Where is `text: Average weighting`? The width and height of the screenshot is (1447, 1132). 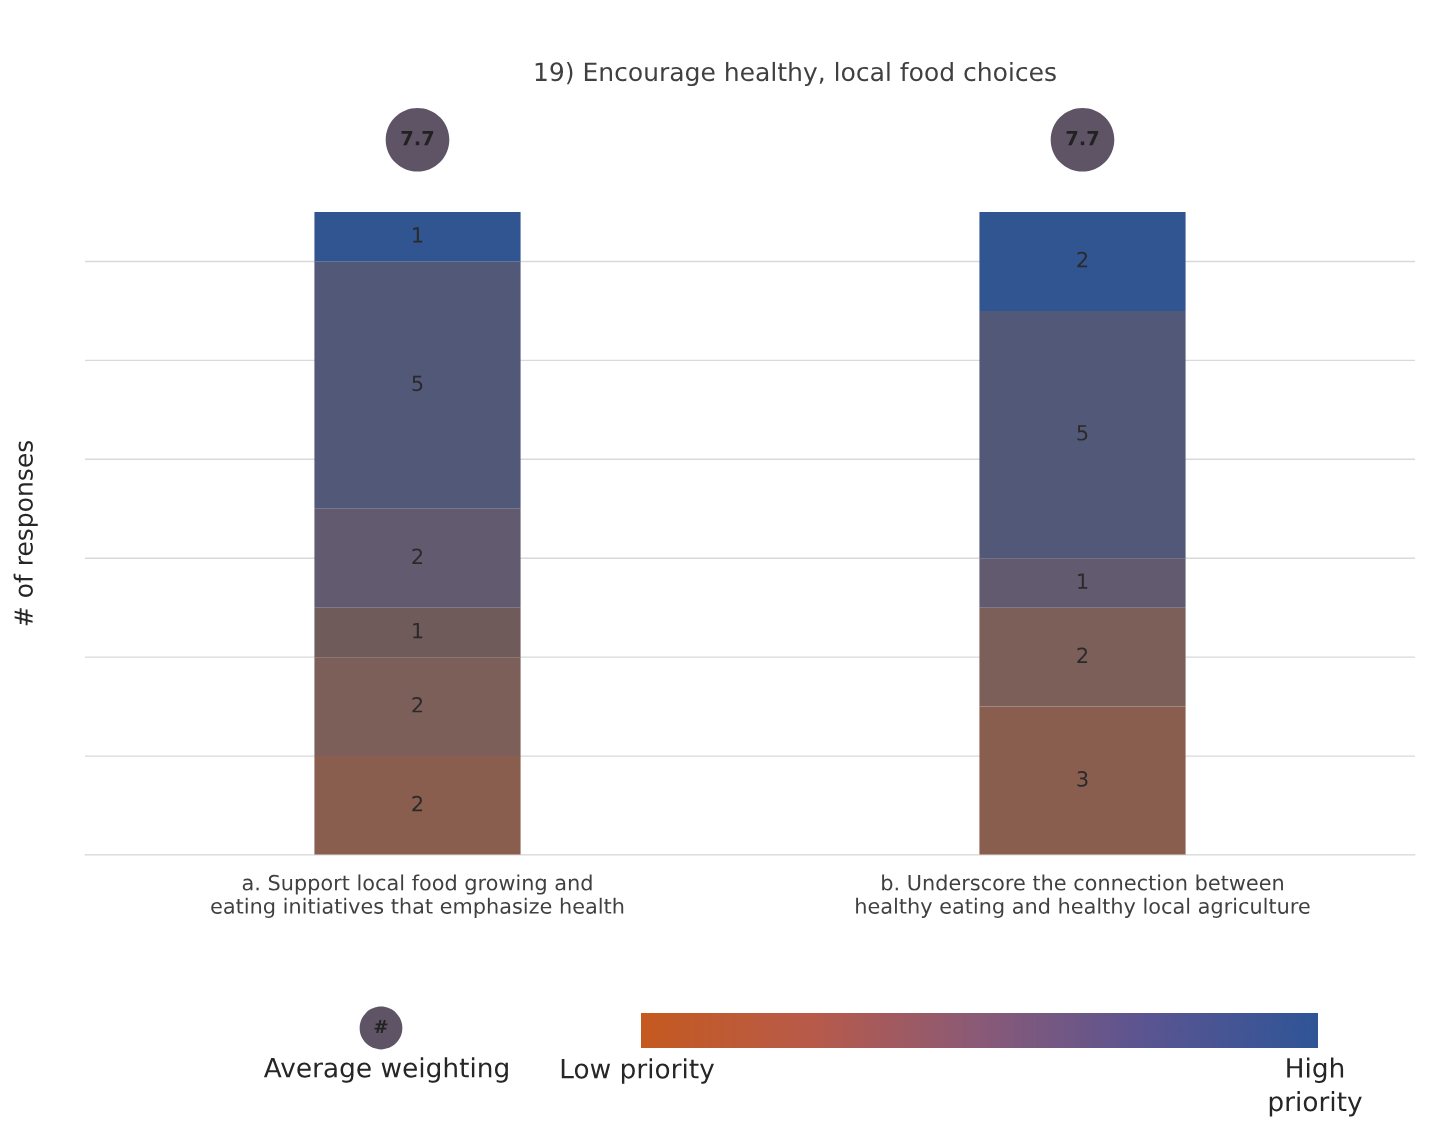 text: Average weighting is located at coordinates (385, 1070).